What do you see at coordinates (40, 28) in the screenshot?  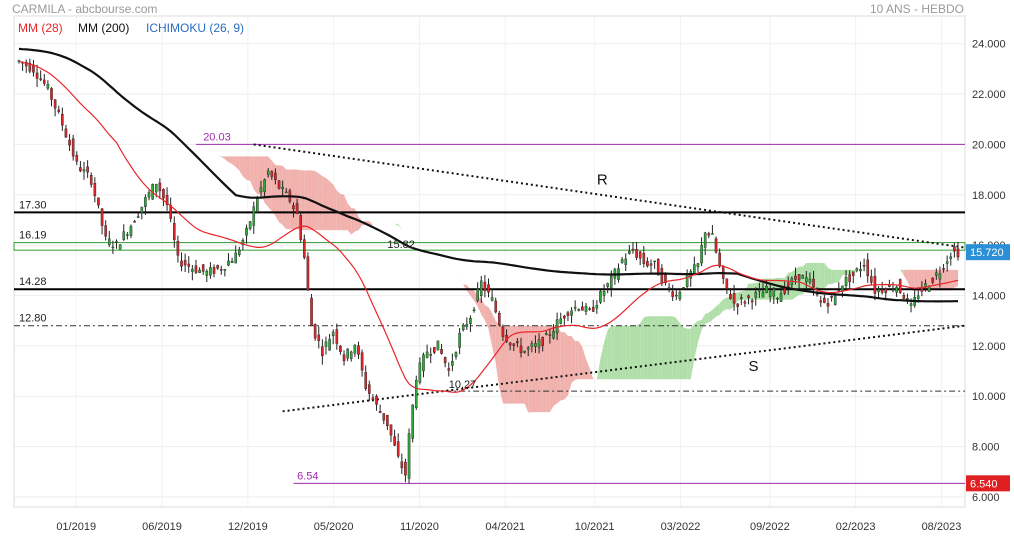 I see `legend-mm28: MM (28)` at bounding box center [40, 28].